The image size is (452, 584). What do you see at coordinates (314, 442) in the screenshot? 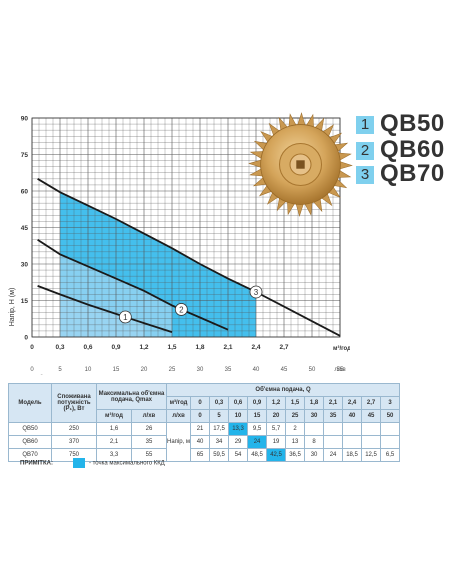
I see `cell-head-value: 8` at bounding box center [314, 442].